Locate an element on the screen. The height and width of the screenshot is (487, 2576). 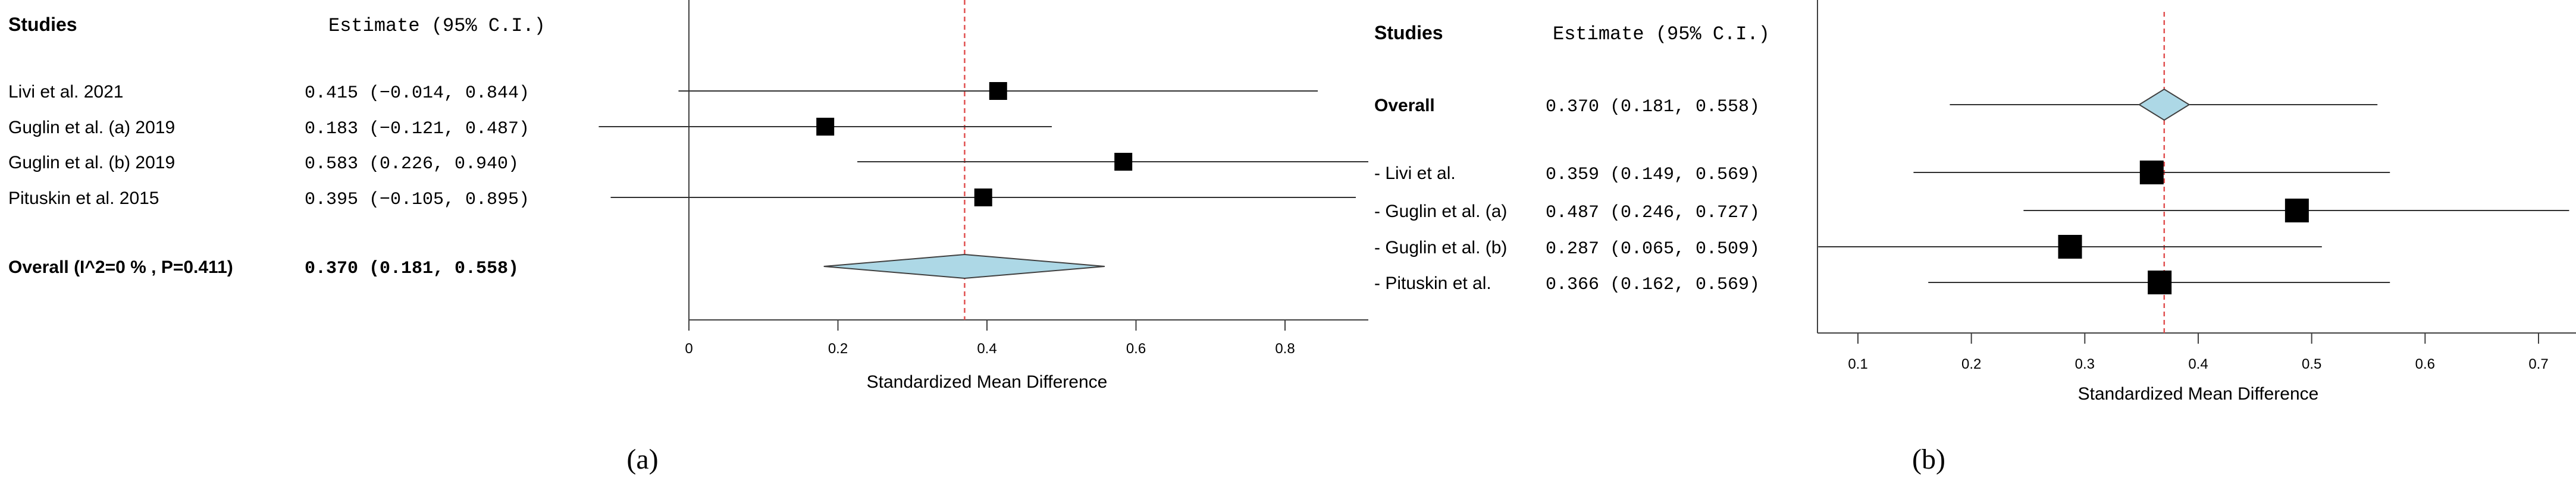
study-name: Guglin et al. (b) 2019 is located at coordinates (92, 162).